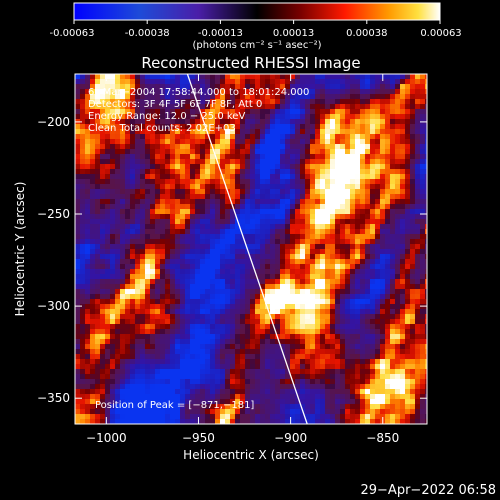 The width and height of the screenshot is (500, 500). I want to click on peak-position-label: Position of Peak = [−871,−181], so click(174, 405).